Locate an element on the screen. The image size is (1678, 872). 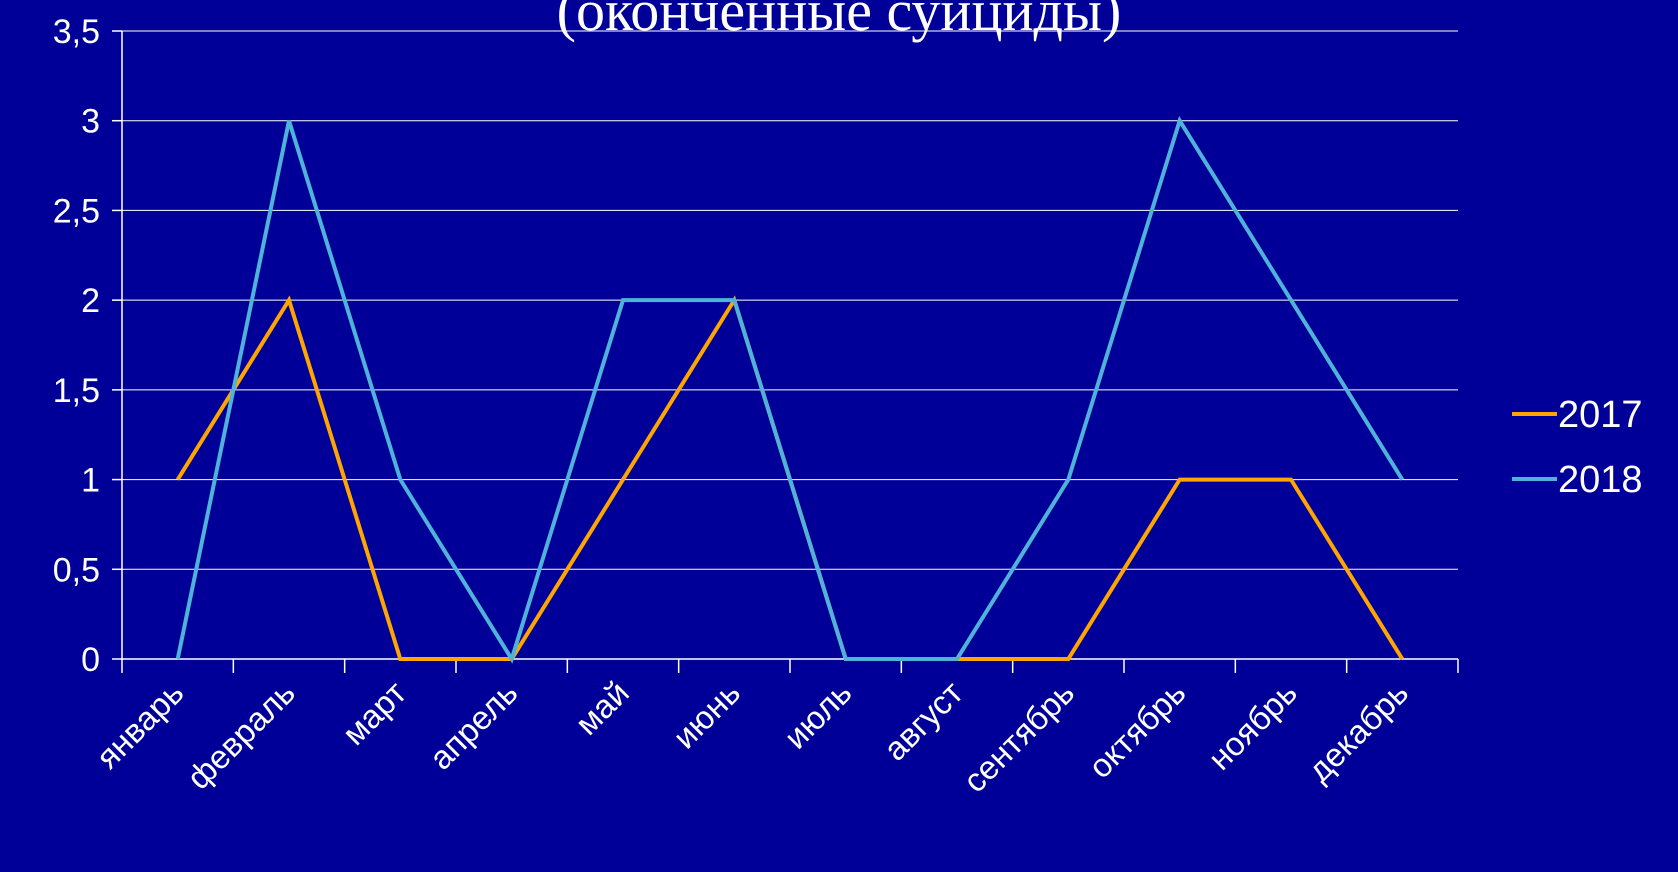
y-tick-label: 3,5 is located at coordinates (76, 32).